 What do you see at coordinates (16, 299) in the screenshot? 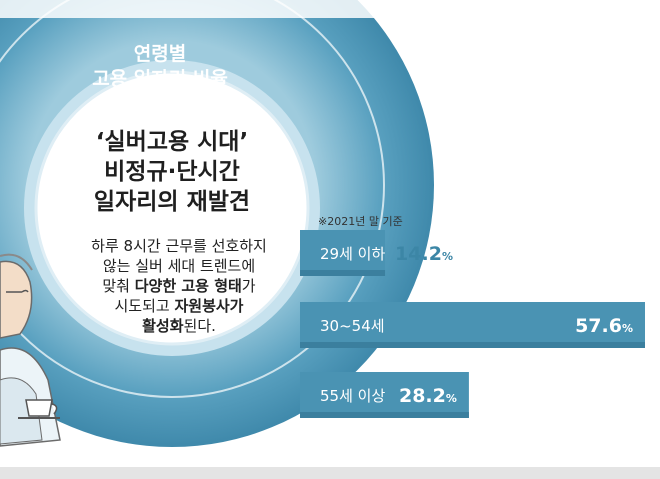
I see `worker-face` at bounding box center [16, 299].